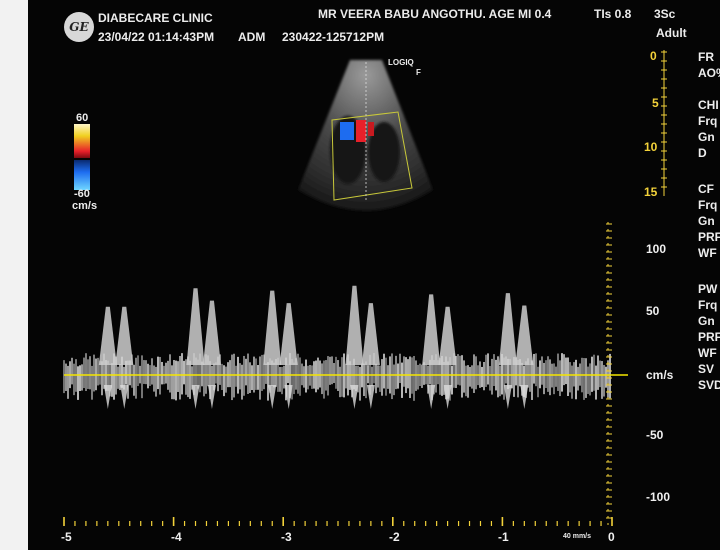  Describe the element at coordinates (252, 37) in the screenshot. I see `adm-label: ADM` at that location.